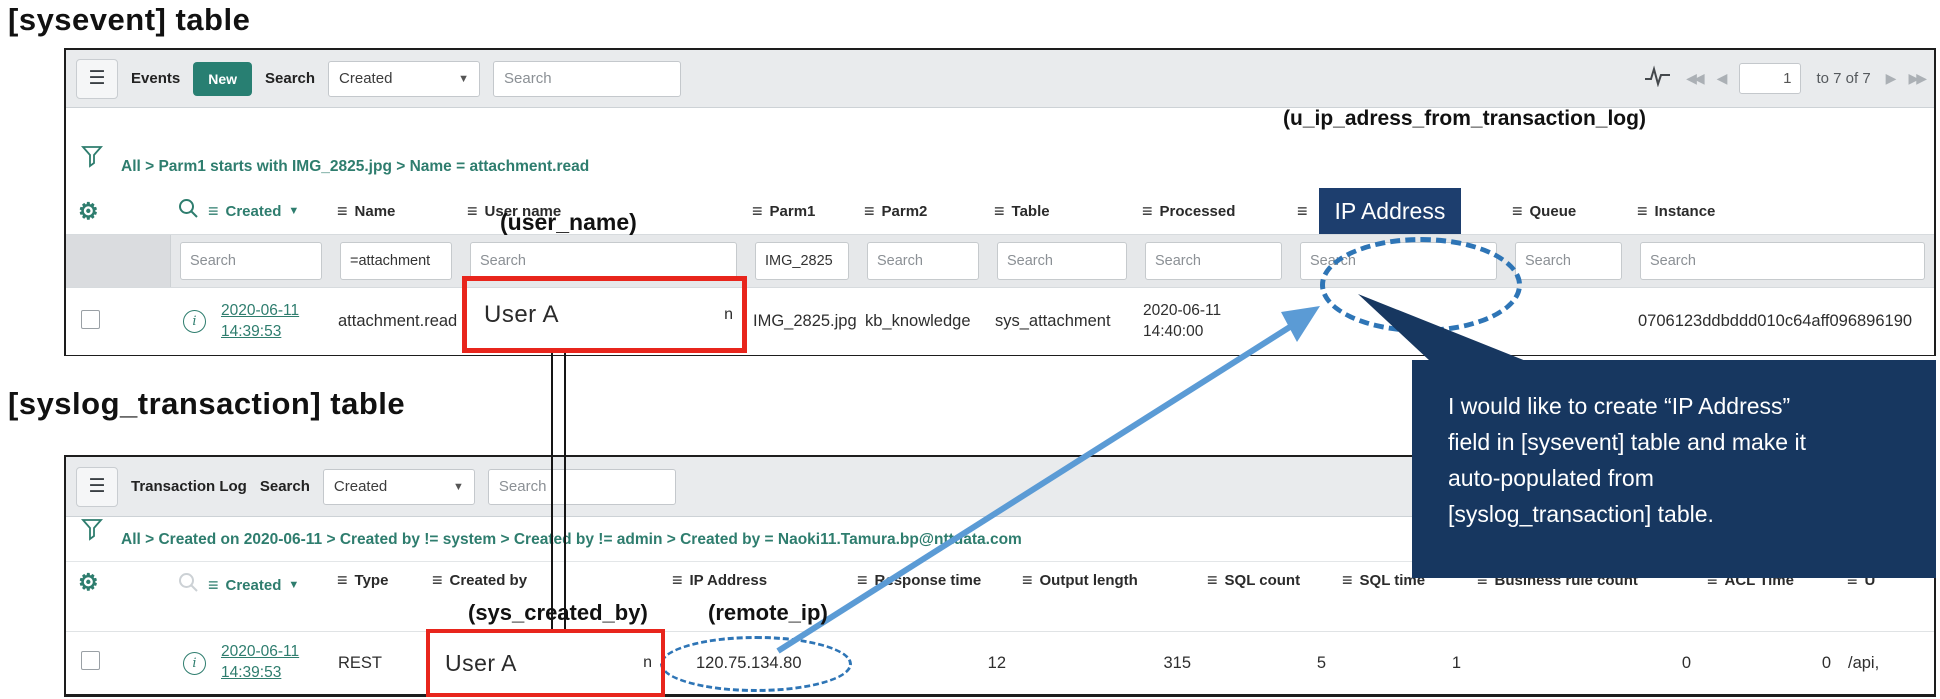  Describe the element at coordinates (1770, 78) in the screenshot. I see `page-number-input` at that location.